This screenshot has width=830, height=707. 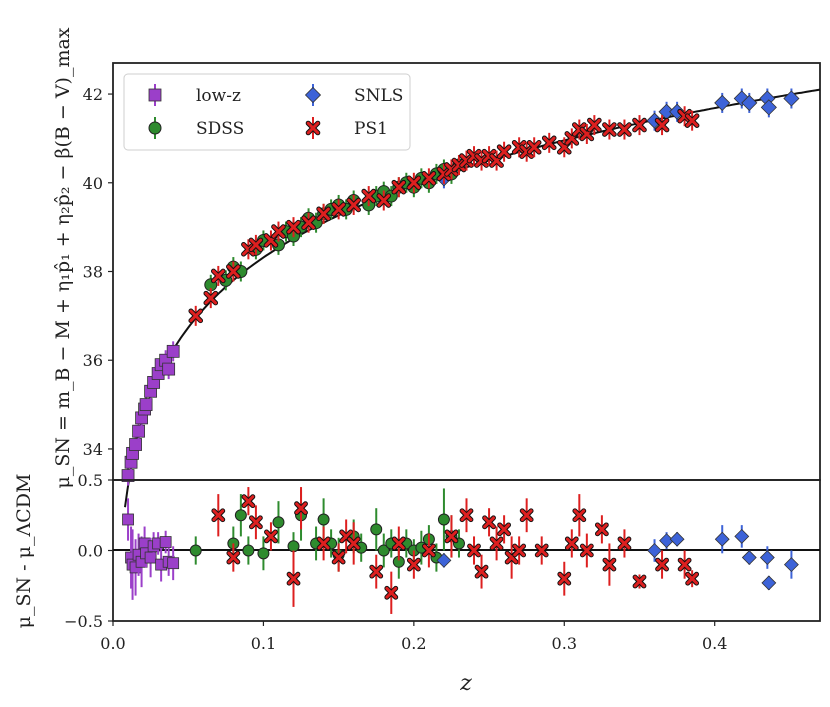 What do you see at coordinates (93, 94) in the screenshot?
I see `top-ytick-label: 42` at bounding box center [93, 94].